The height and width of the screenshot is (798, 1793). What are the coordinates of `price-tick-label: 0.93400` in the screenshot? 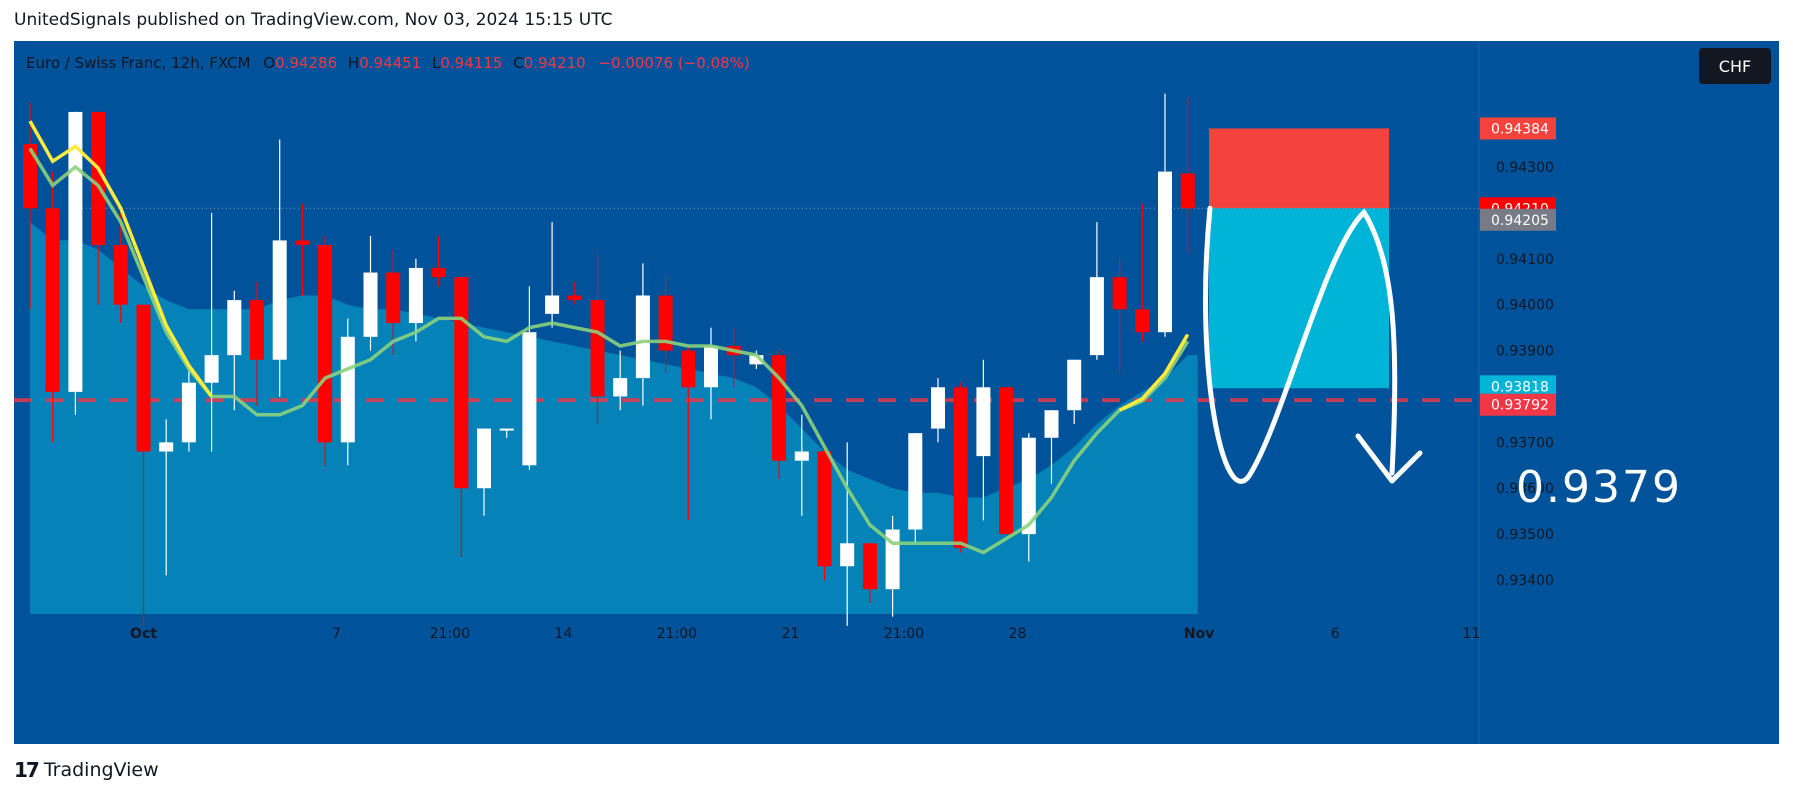 It's located at (1525, 581).